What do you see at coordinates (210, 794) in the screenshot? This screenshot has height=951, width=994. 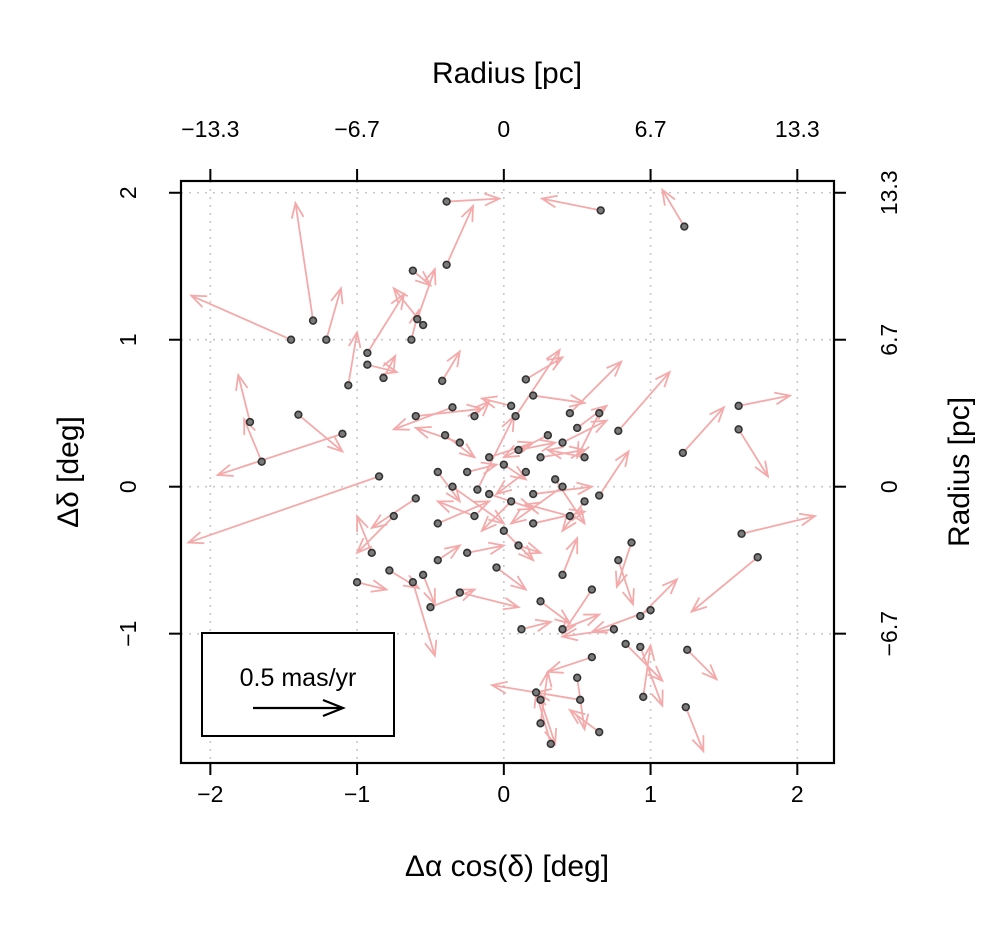 I see `x-tick-label: −2` at bounding box center [210, 794].